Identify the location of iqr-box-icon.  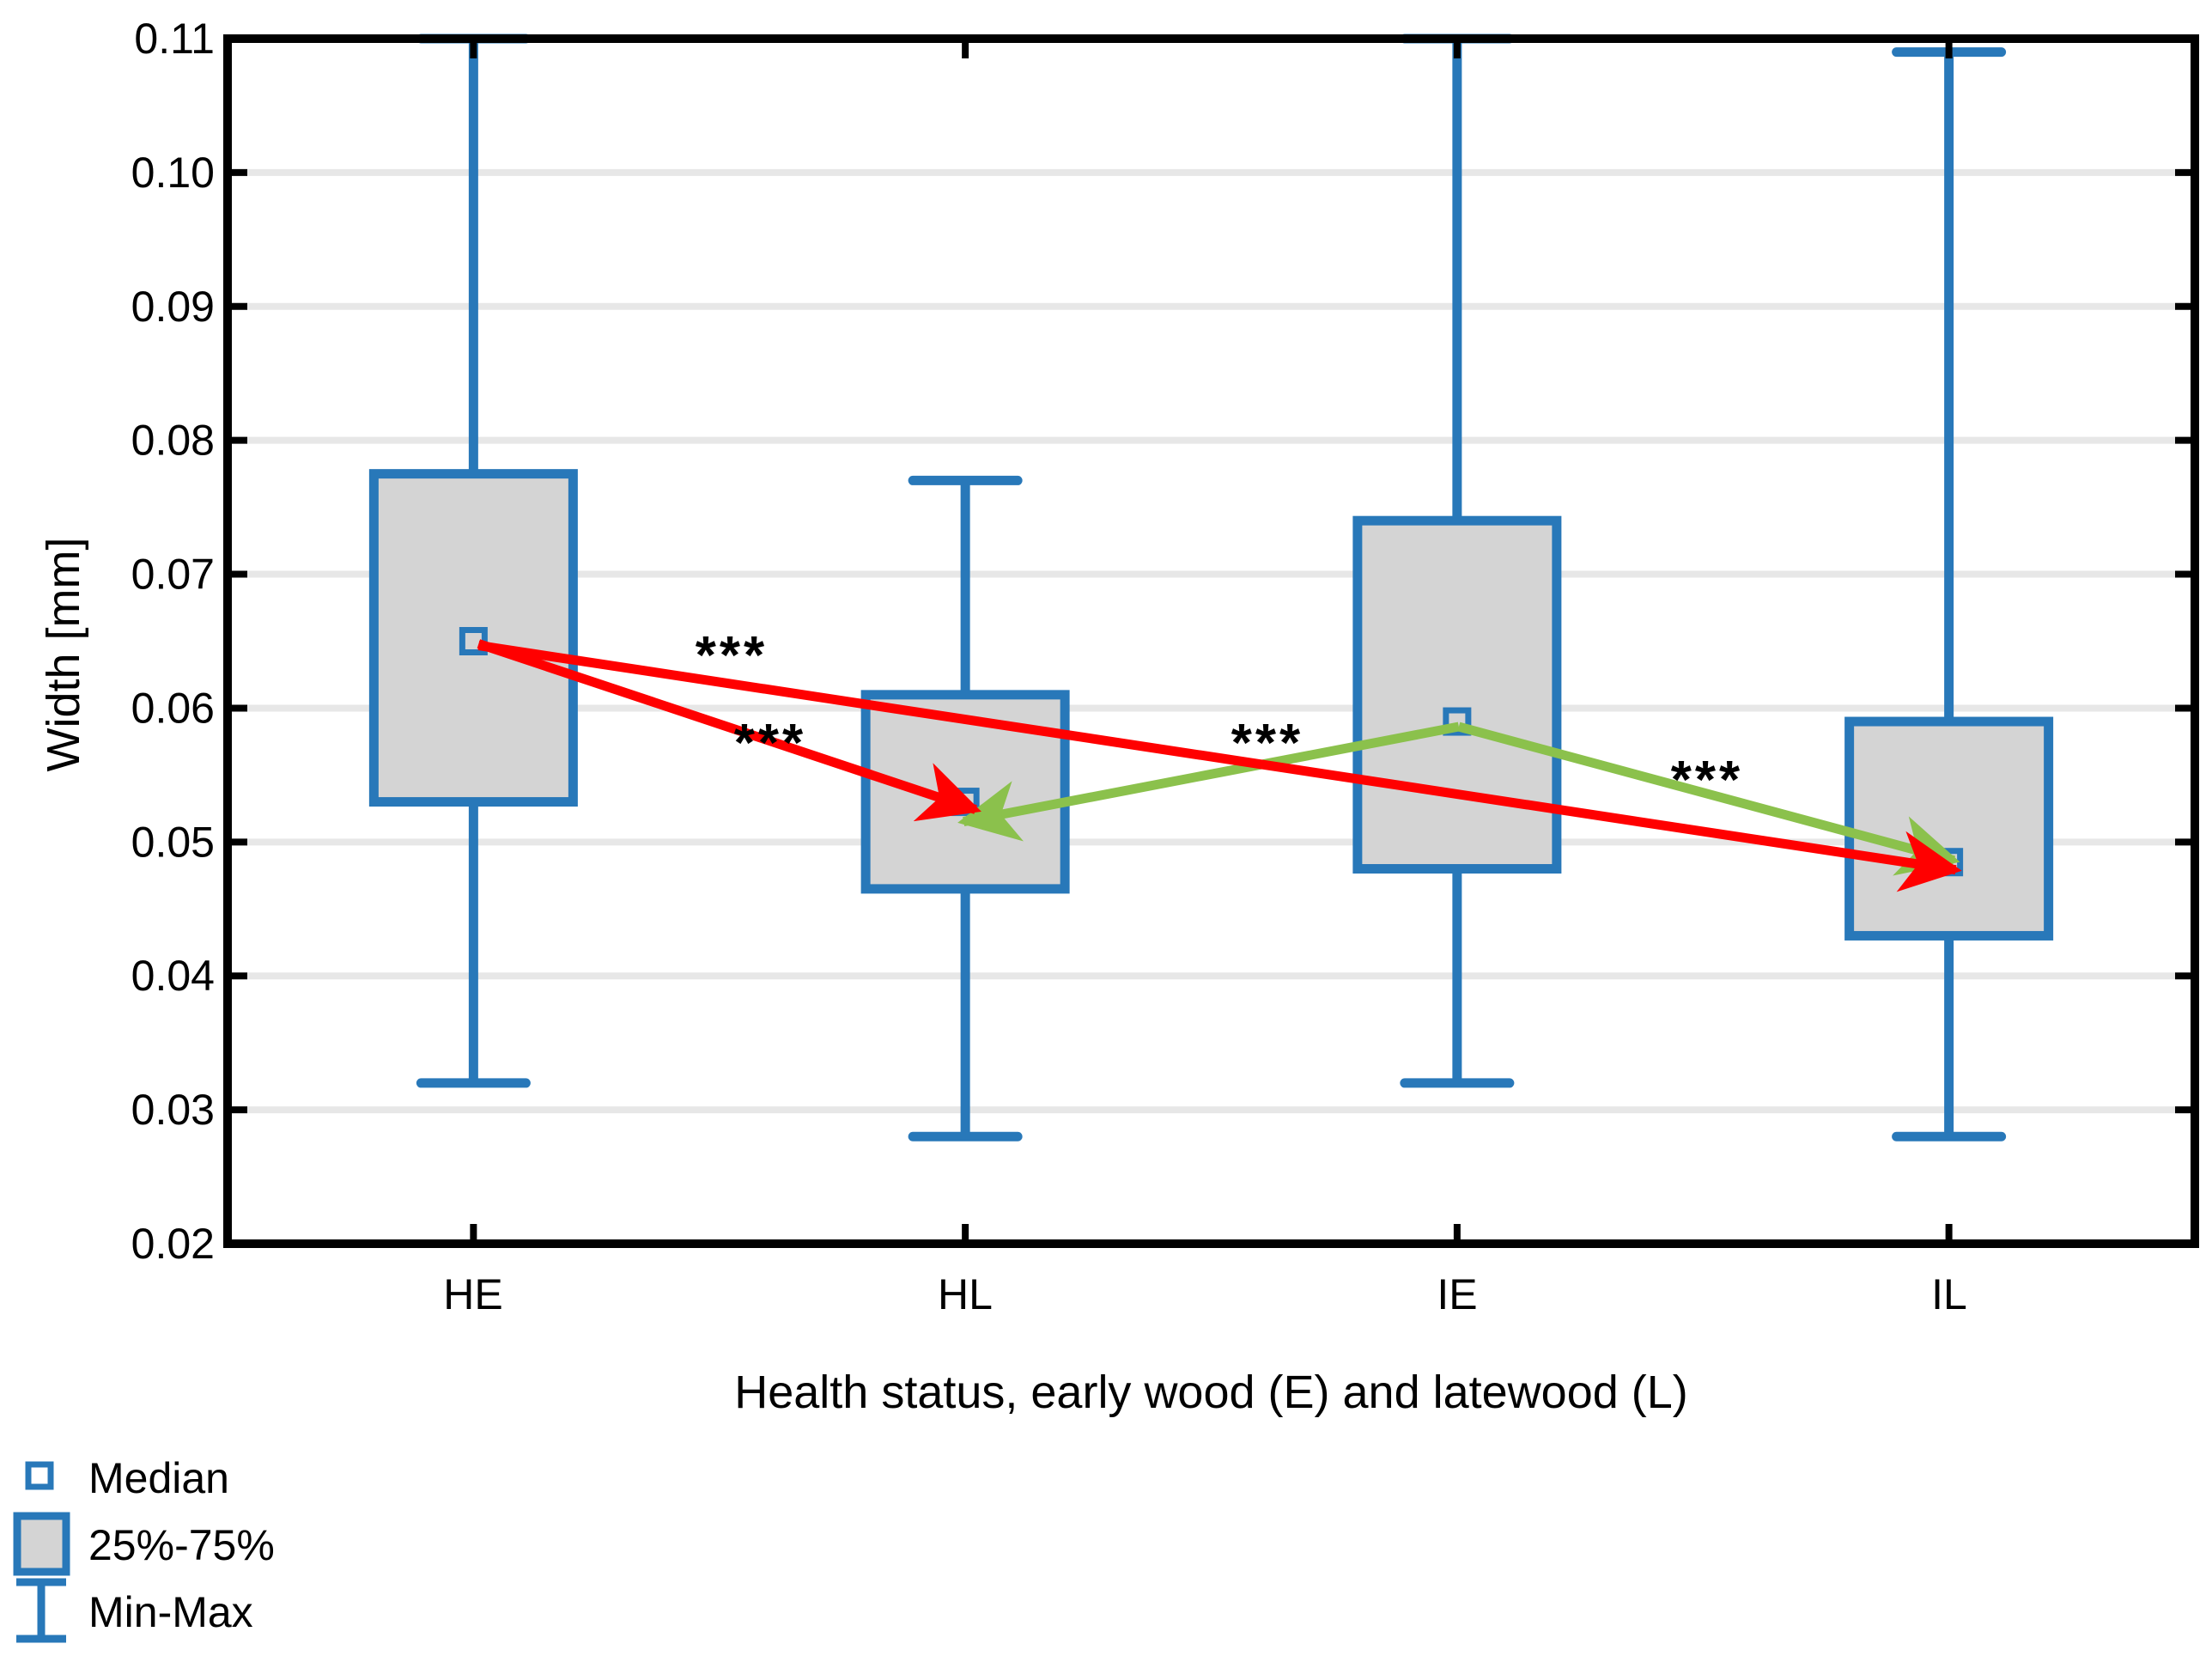
(41, 1544).